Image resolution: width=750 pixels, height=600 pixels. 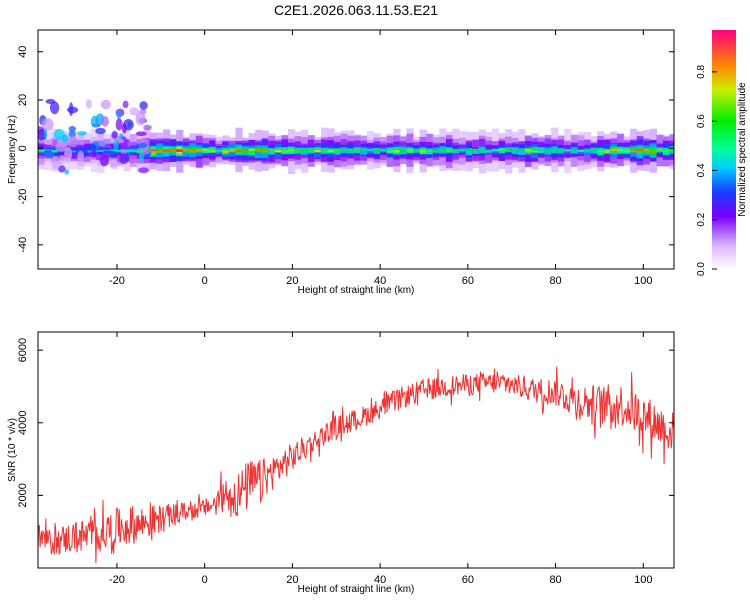 What do you see at coordinates (23, 495) in the screenshot?
I see `bottom-y-tick-label: 2000` at bounding box center [23, 495].